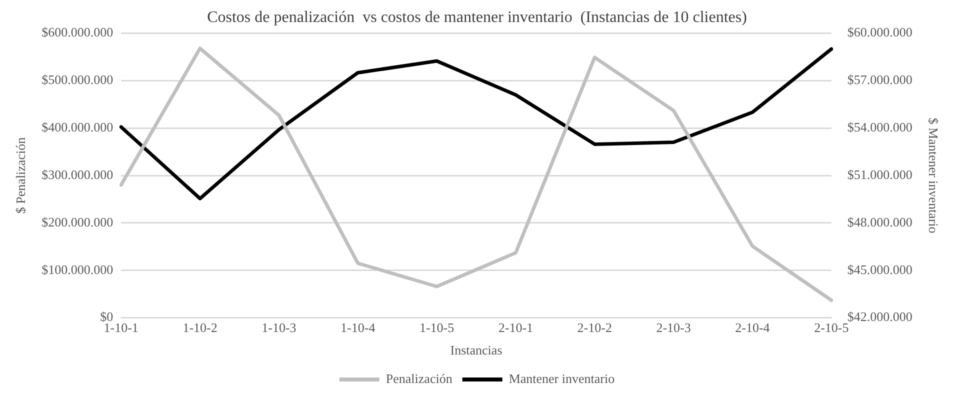  I want to click on y-axis-title: $ Penalización, so click(20, 175).